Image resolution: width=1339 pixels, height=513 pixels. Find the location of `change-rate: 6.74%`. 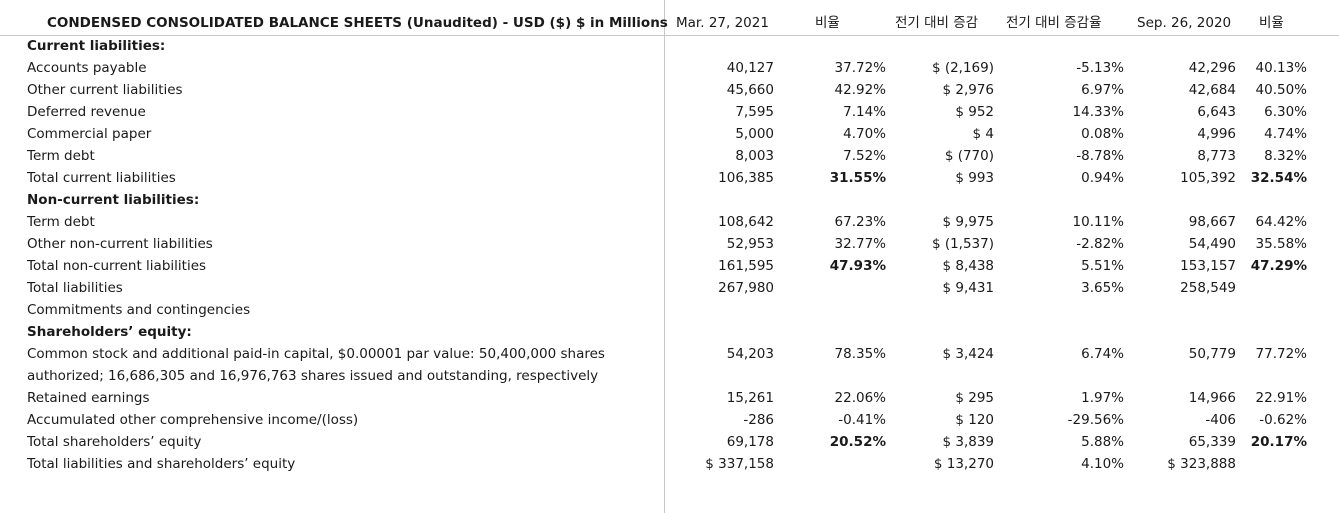

change-rate: 6.74% is located at coordinates (1102, 354).